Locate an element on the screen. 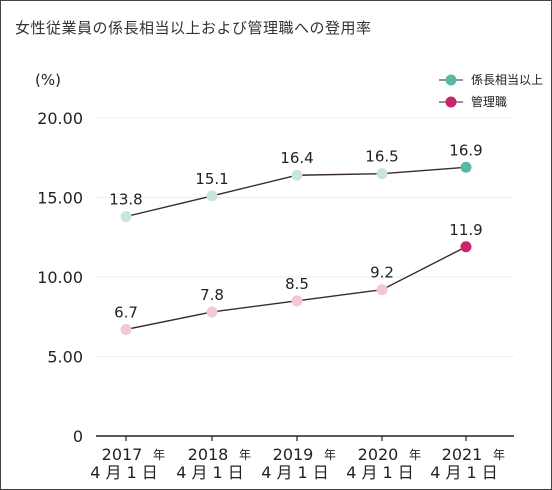 The height and width of the screenshot is (490, 552). data-label: 16.9 is located at coordinates (465, 150).